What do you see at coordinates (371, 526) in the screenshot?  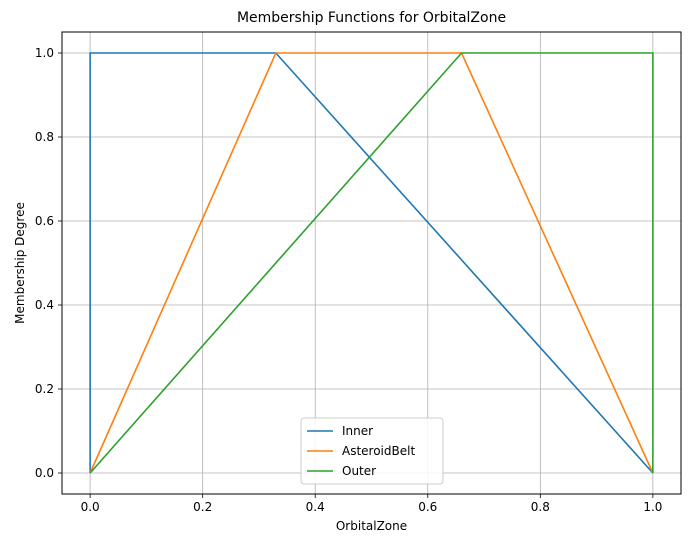 I see `x-axis-label: OrbitalZone` at bounding box center [371, 526].